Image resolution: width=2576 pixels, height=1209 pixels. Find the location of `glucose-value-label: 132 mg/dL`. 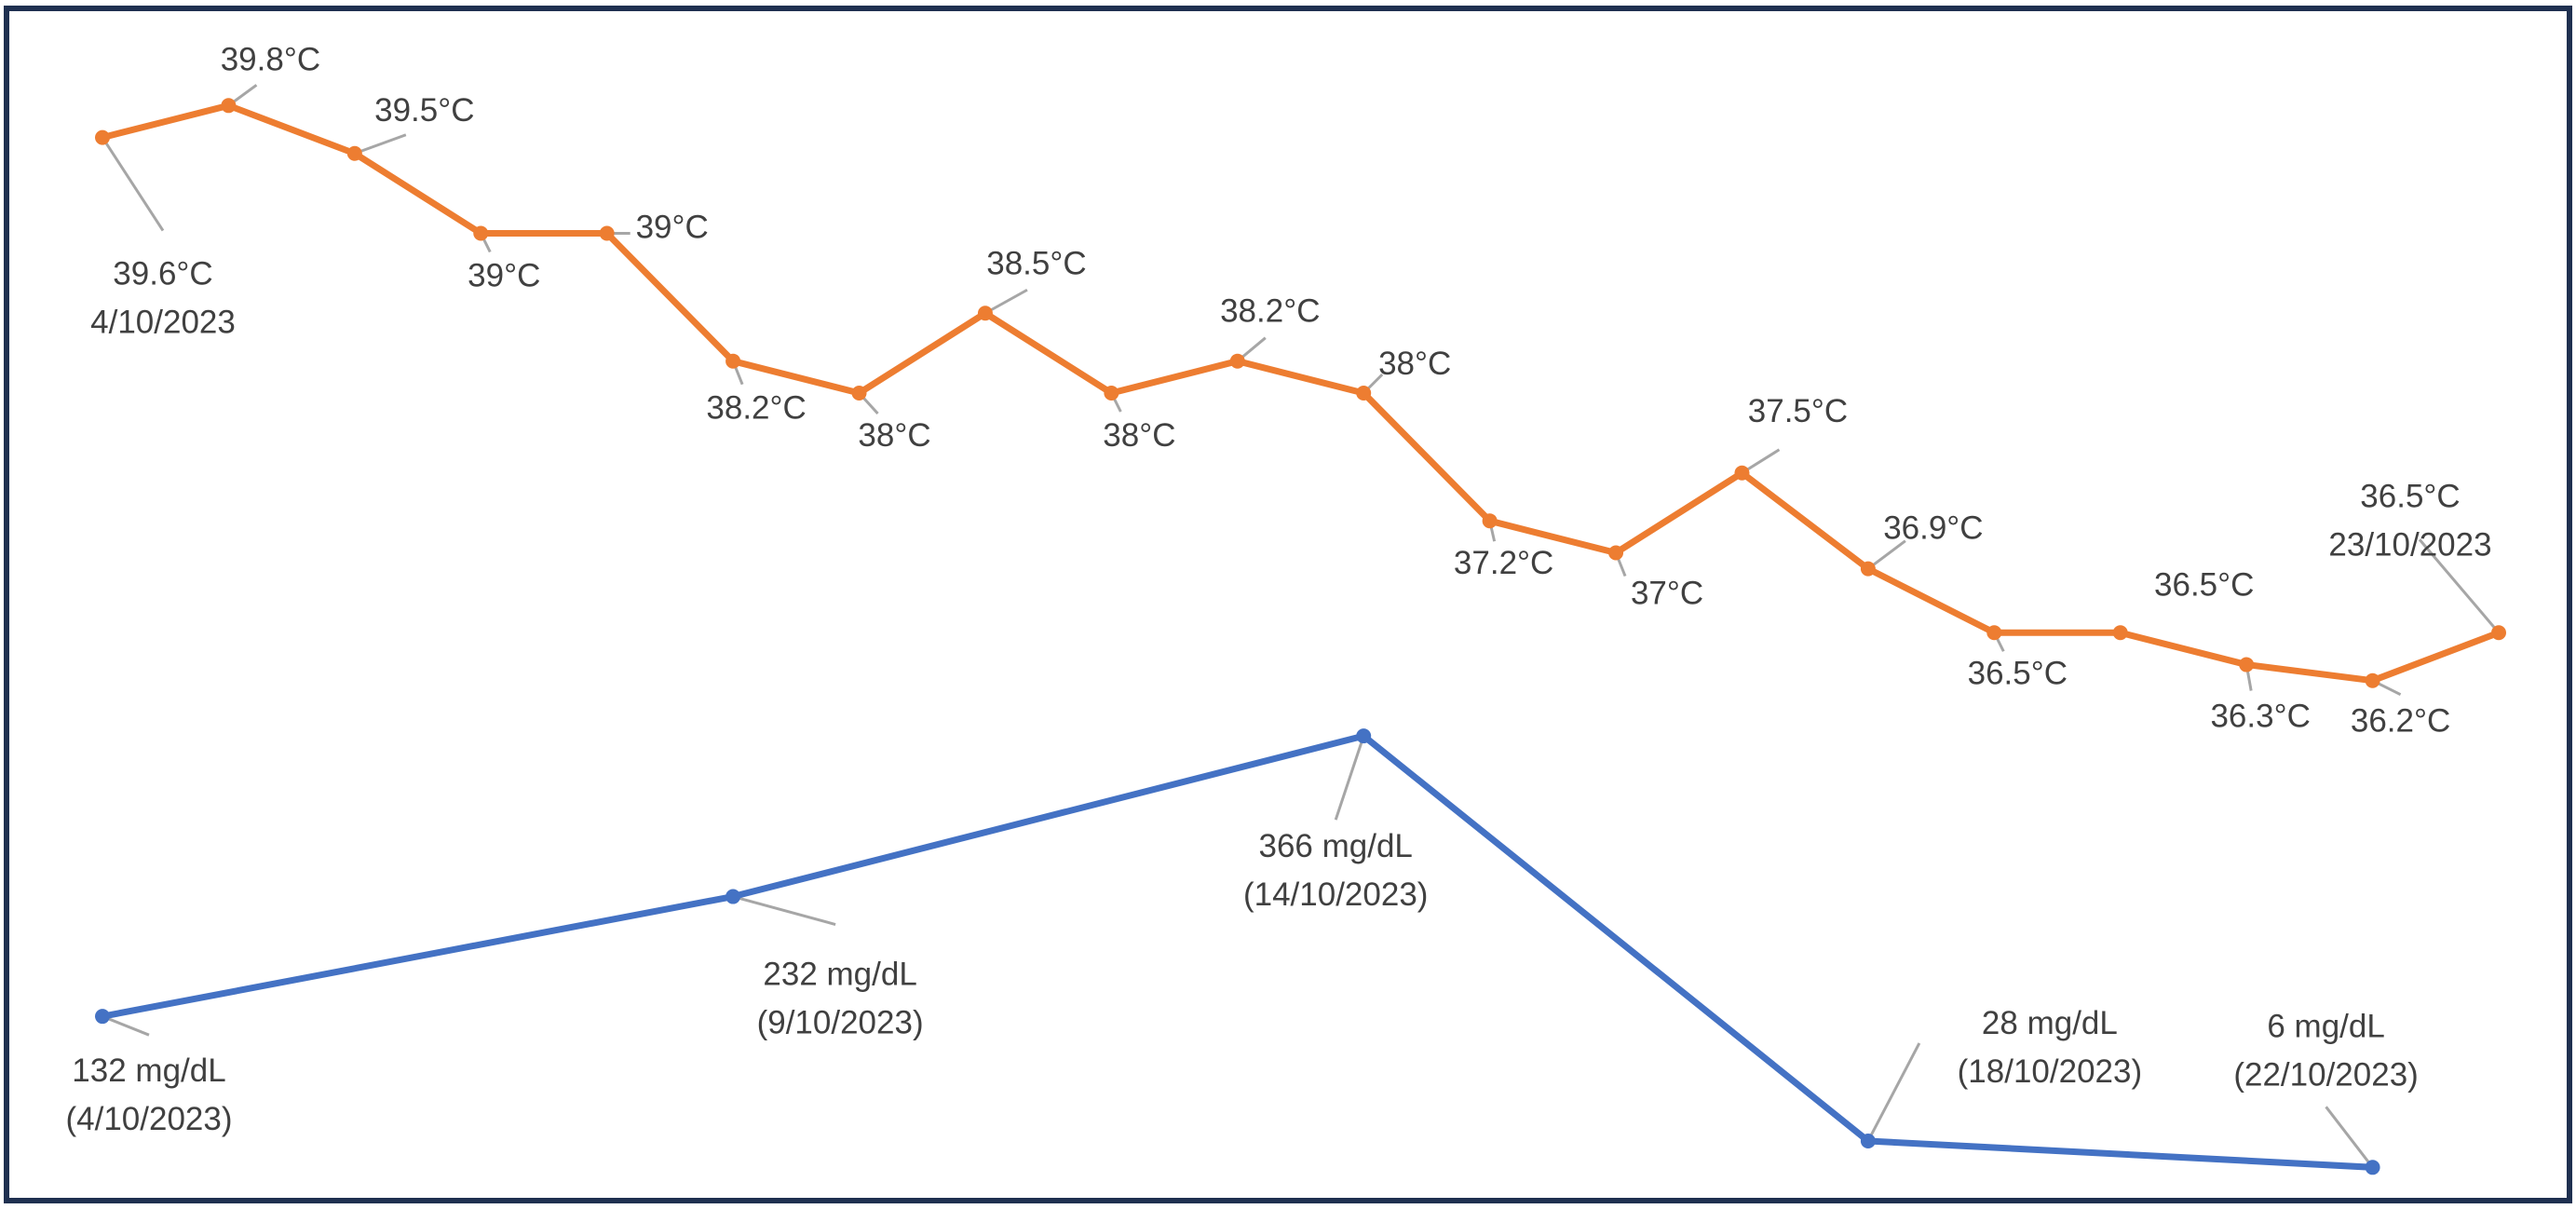

glucose-value-label: 132 mg/dL is located at coordinates (148, 1071).